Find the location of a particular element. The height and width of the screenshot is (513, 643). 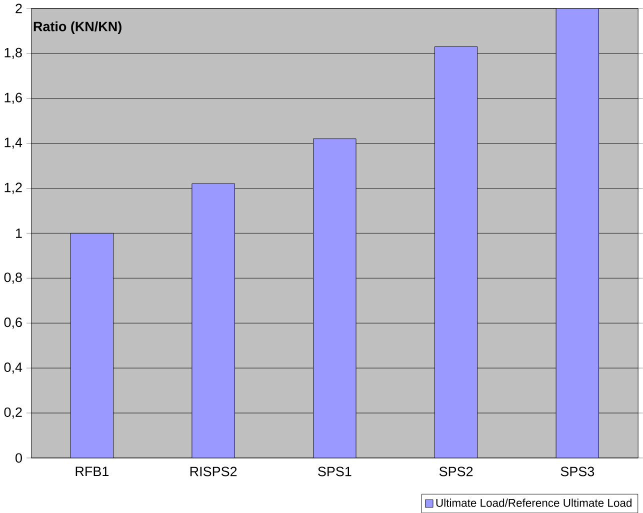

y-tick-label: 1,8 is located at coordinates (13, 53).